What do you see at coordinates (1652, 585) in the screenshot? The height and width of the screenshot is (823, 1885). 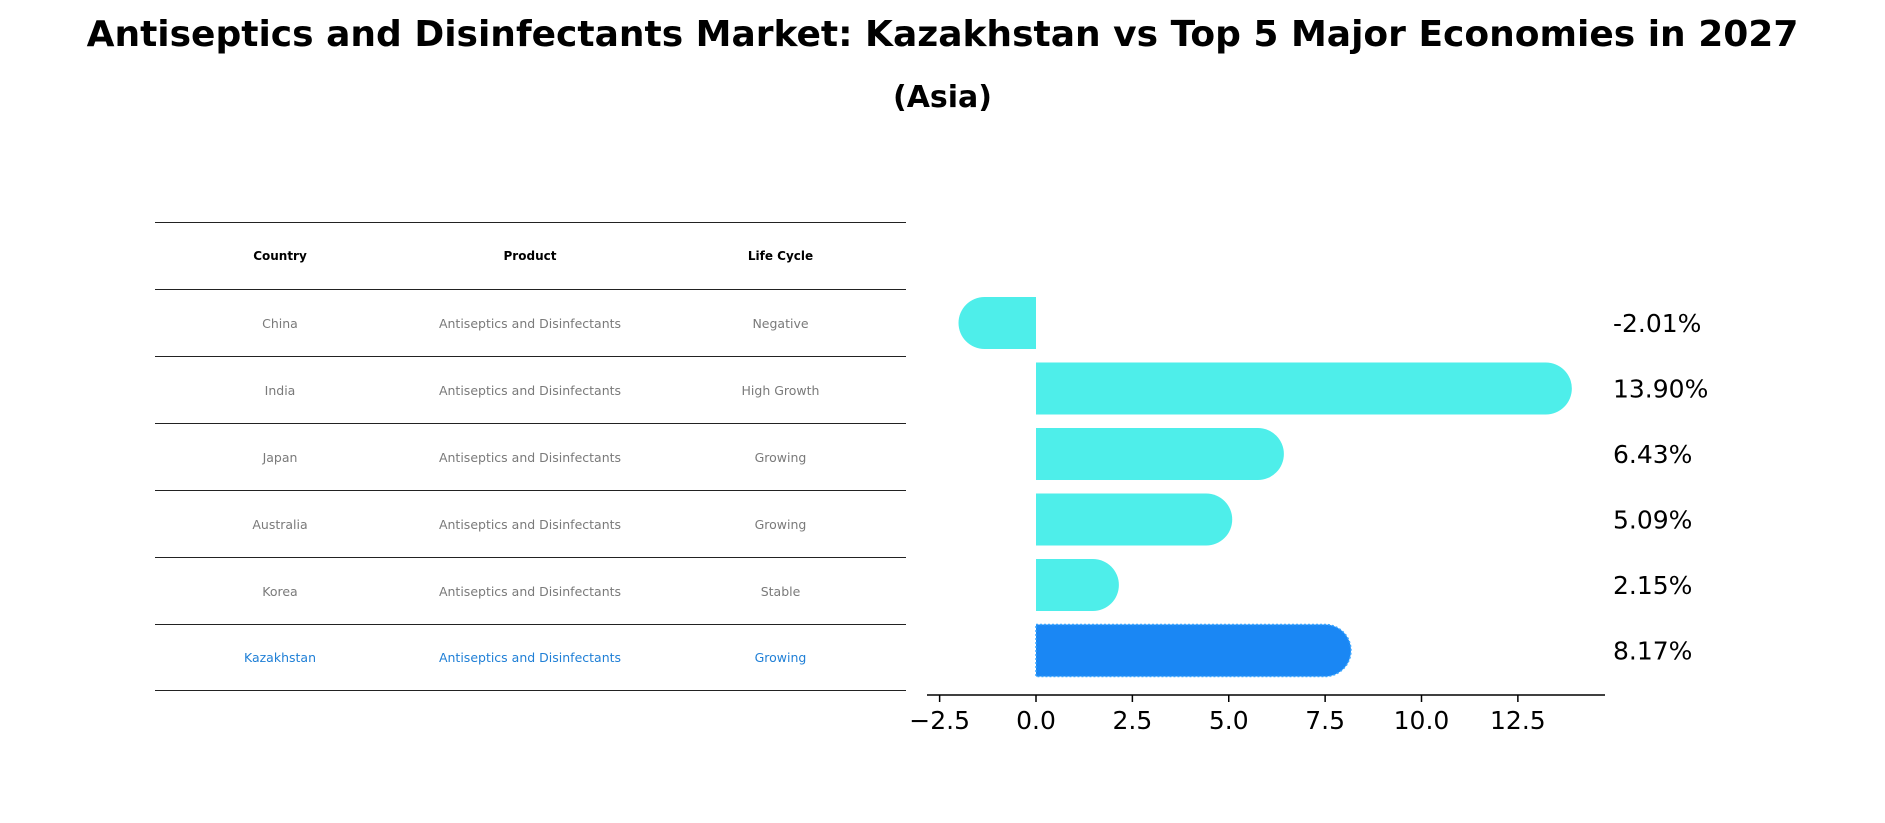 I see `value-label: 2.15%` at bounding box center [1652, 585].